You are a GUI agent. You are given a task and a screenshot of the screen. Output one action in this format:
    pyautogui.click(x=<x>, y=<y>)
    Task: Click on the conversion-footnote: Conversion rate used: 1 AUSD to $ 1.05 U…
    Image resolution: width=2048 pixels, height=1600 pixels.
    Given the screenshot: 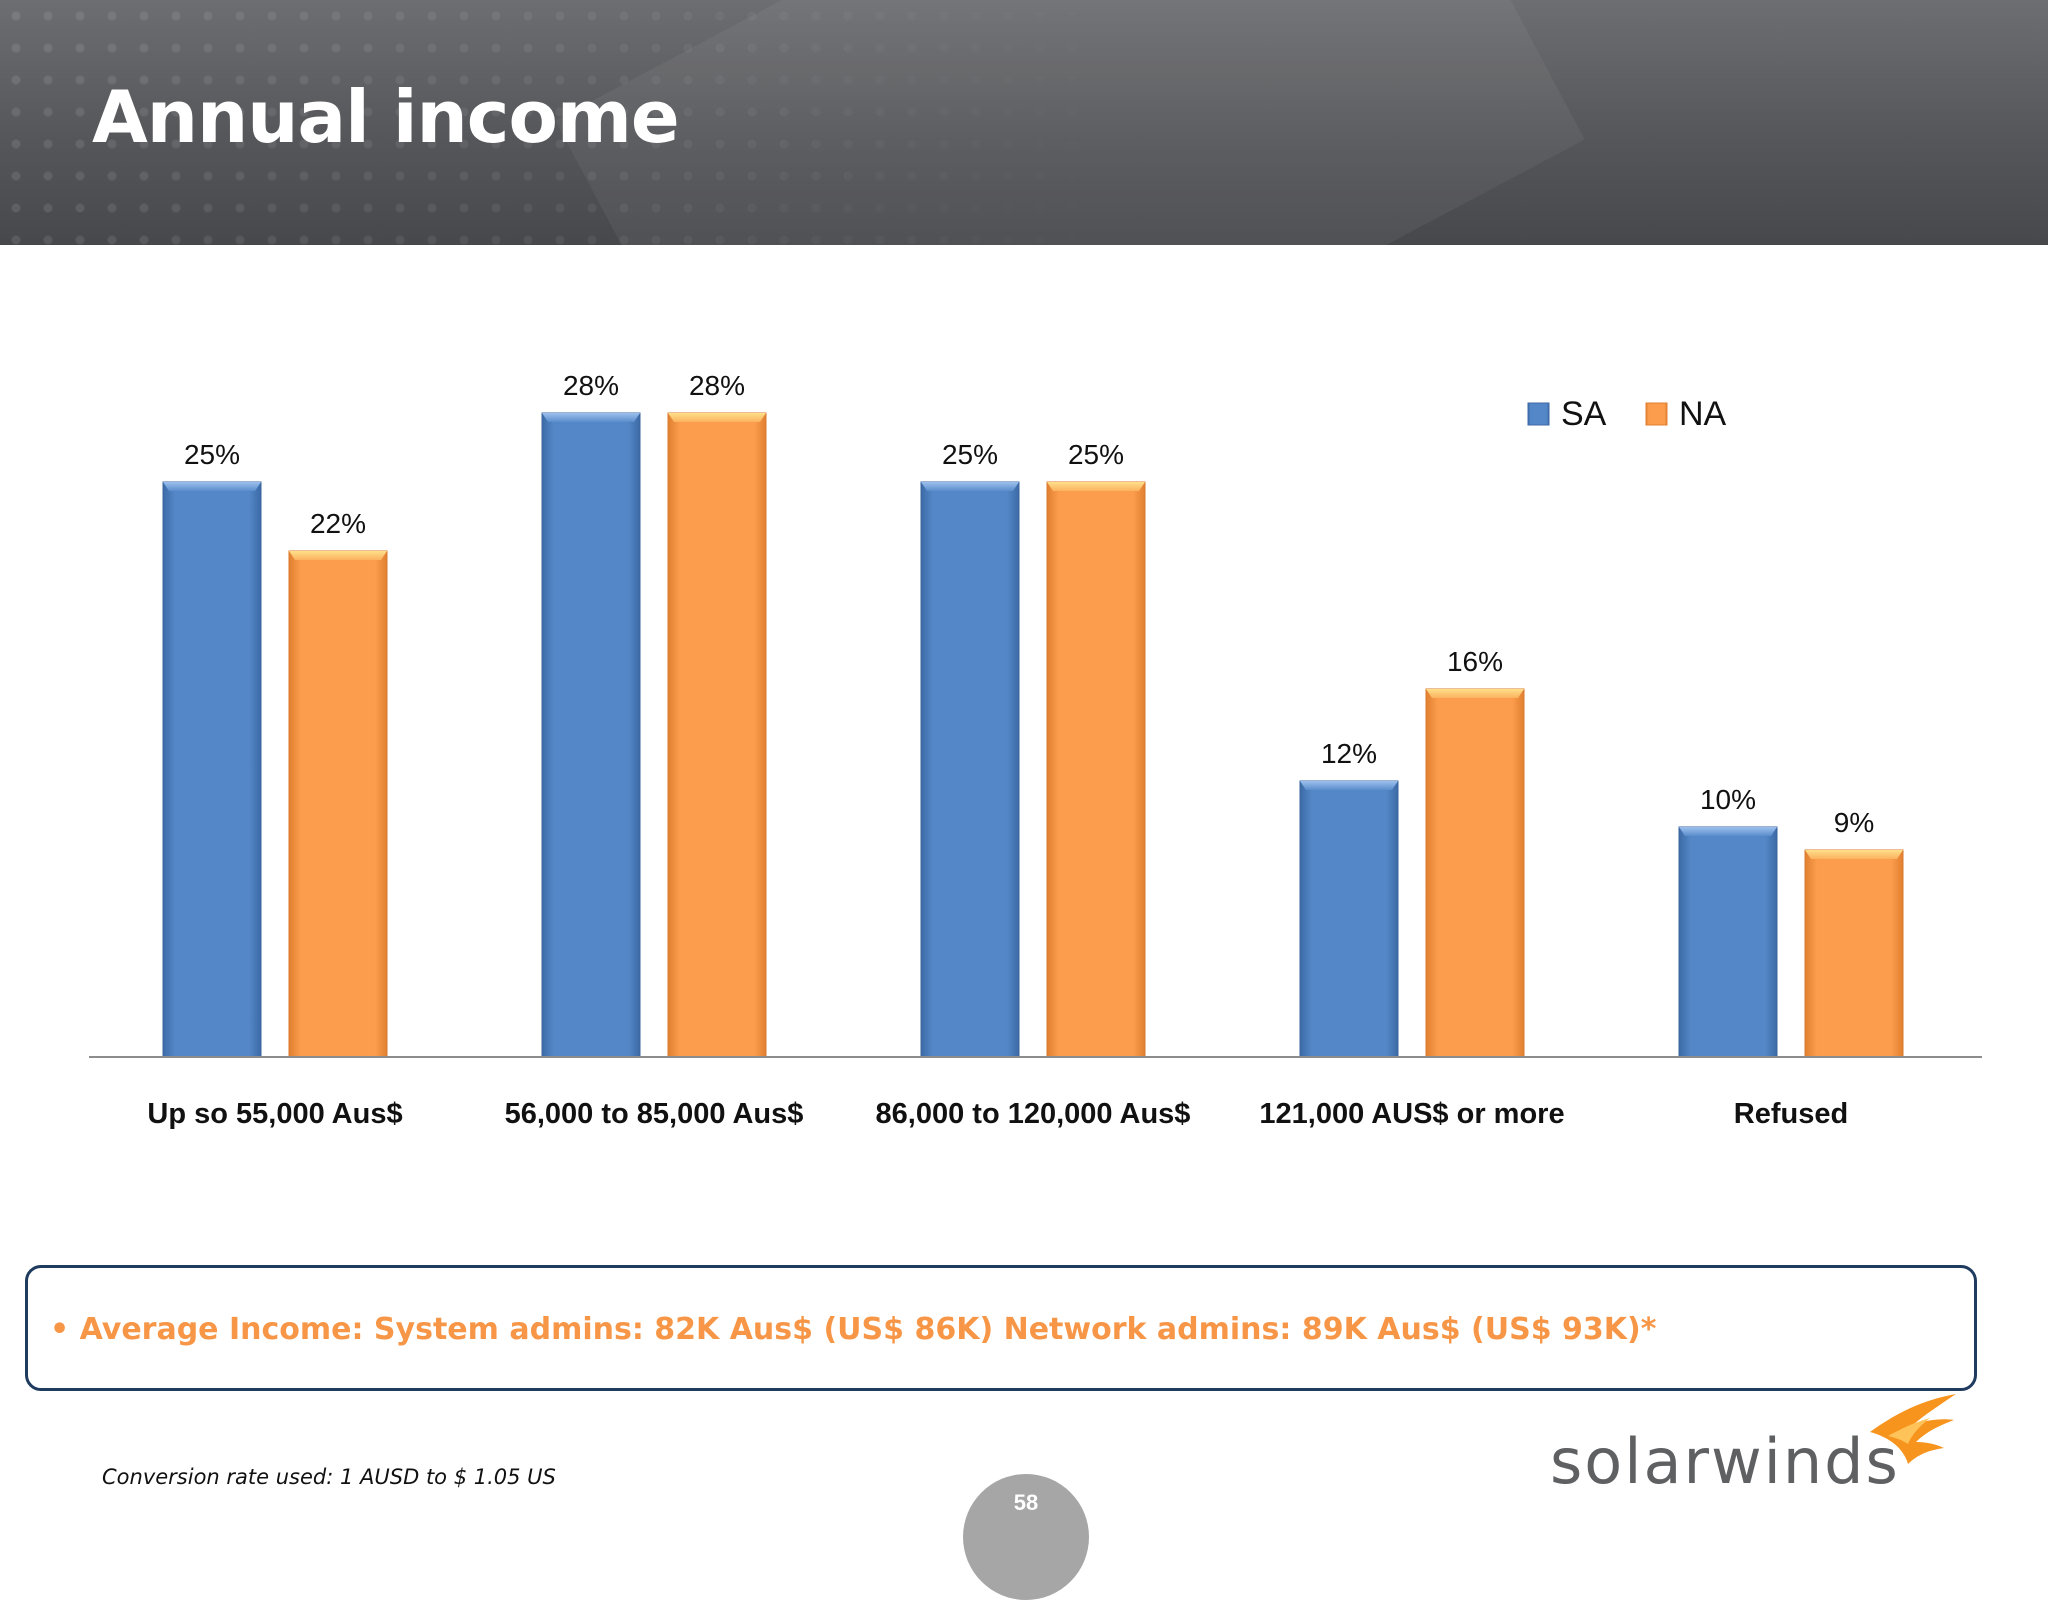 What is the action you would take?
    pyautogui.click(x=329, y=1477)
    